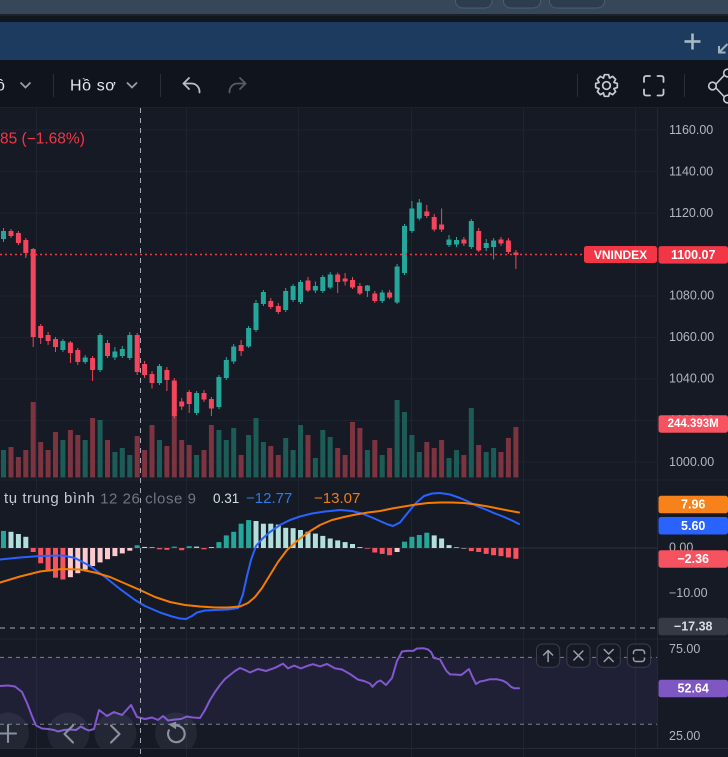 This screenshot has width=728, height=757. Describe the element at coordinates (691, 337) in the screenshot. I see `svg-text: 1060.00` at that location.